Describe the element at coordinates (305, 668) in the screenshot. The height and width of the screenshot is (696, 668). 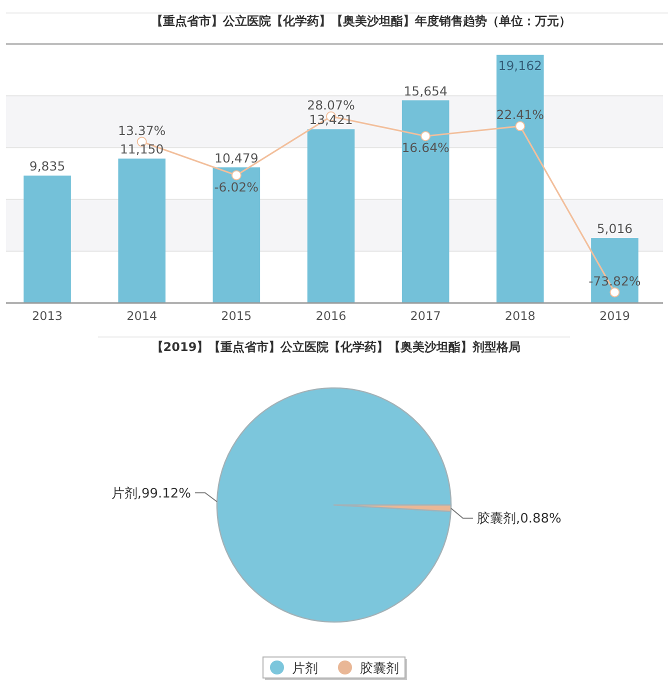
I see `legend-label: 片剂` at that location.